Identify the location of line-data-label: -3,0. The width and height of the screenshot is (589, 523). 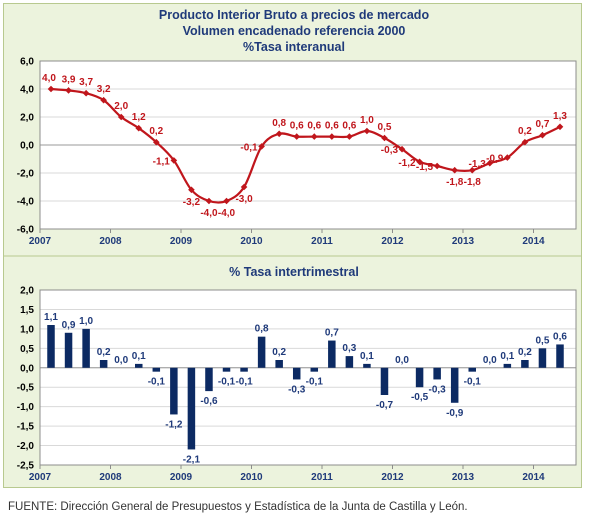
(244, 199).